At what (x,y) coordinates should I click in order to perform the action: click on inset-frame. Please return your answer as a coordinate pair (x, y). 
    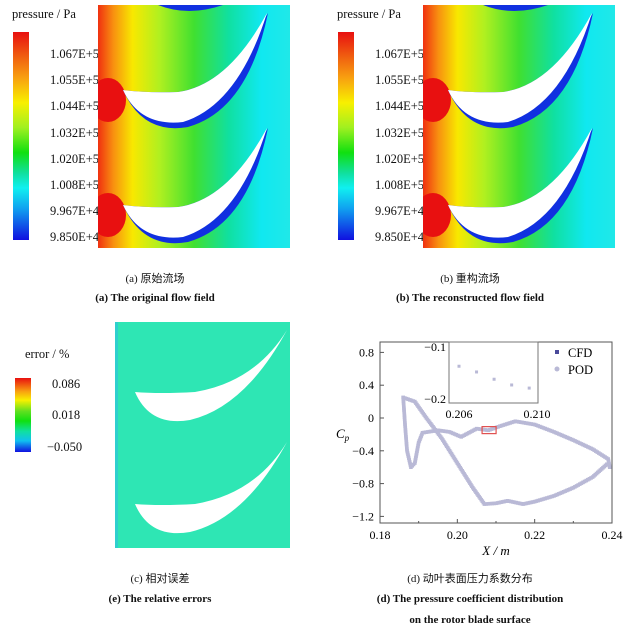
    Looking at the image, I should click on (493, 372).